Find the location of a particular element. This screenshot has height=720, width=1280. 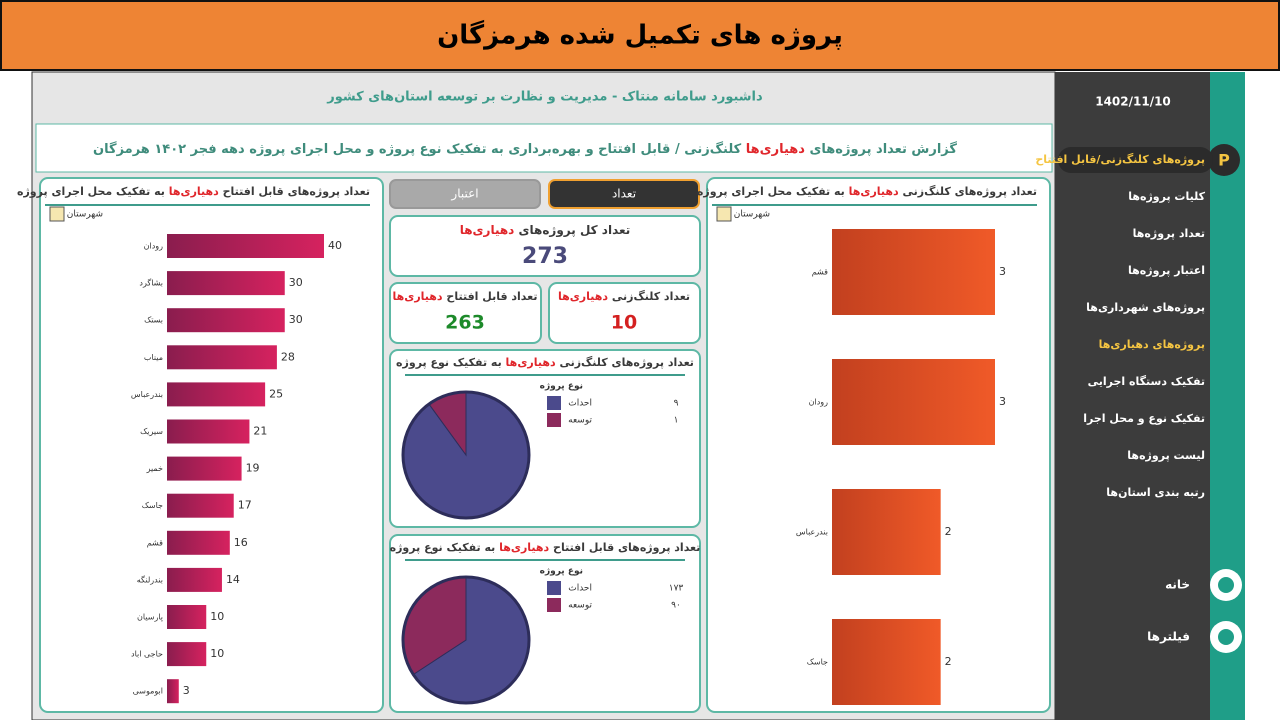

value-label: 16 is located at coordinates (241, 542).